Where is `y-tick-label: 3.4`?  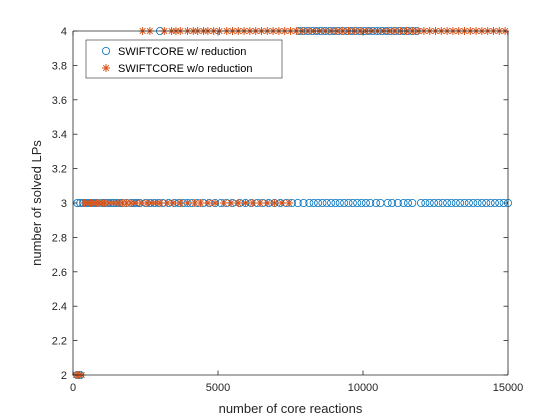 y-tick-label: 3.4 is located at coordinates (59, 135).